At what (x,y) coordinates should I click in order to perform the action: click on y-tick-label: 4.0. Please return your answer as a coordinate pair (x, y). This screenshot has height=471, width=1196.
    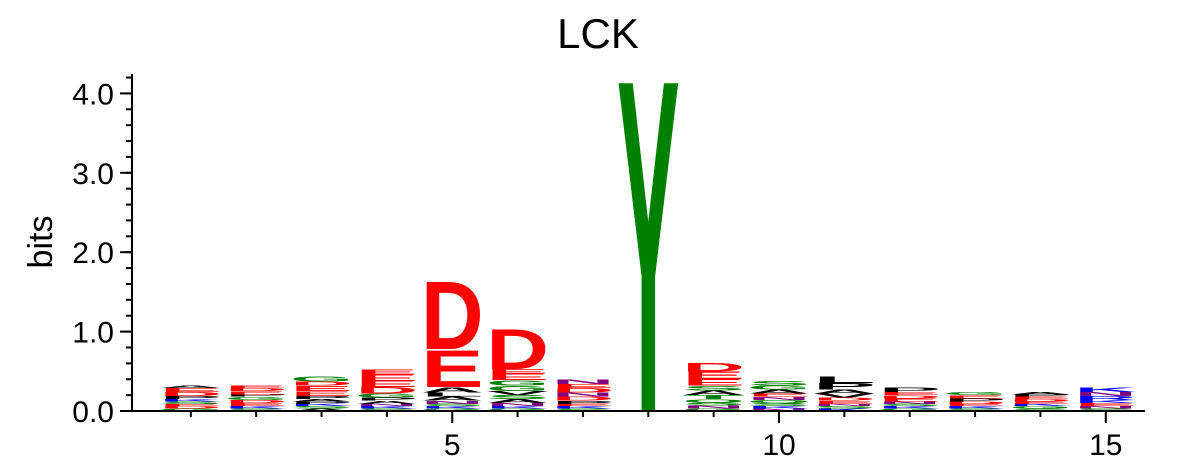
    Looking at the image, I should click on (93, 94).